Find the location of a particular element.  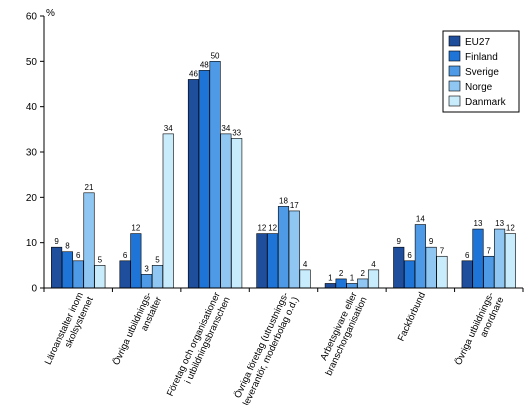

y-tick-label: 0 is located at coordinates (34, 289).